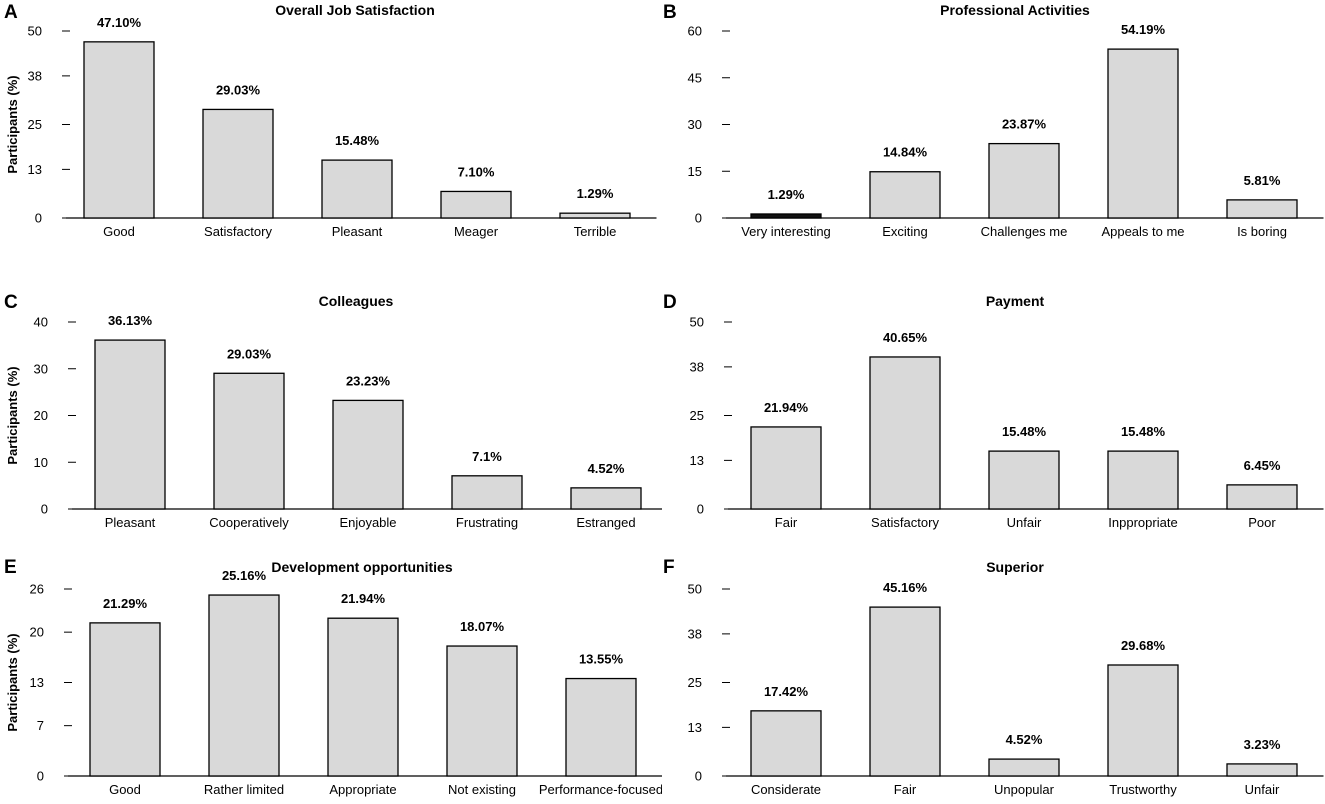 The width and height of the screenshot is (1325, 804). I want to click on data-label: 21.94%, so click(363, 598).